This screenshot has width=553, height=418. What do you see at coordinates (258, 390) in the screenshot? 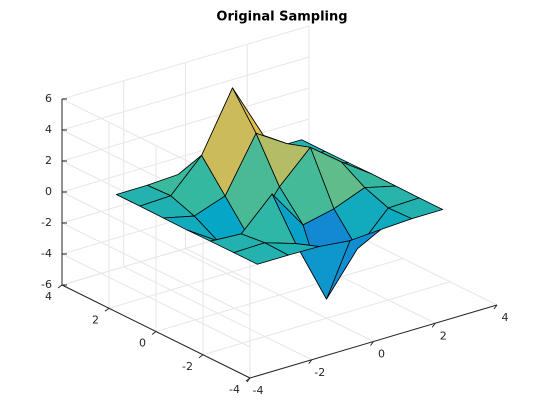
I see `x-tick-label: -4` at bounding box center [258, 390].